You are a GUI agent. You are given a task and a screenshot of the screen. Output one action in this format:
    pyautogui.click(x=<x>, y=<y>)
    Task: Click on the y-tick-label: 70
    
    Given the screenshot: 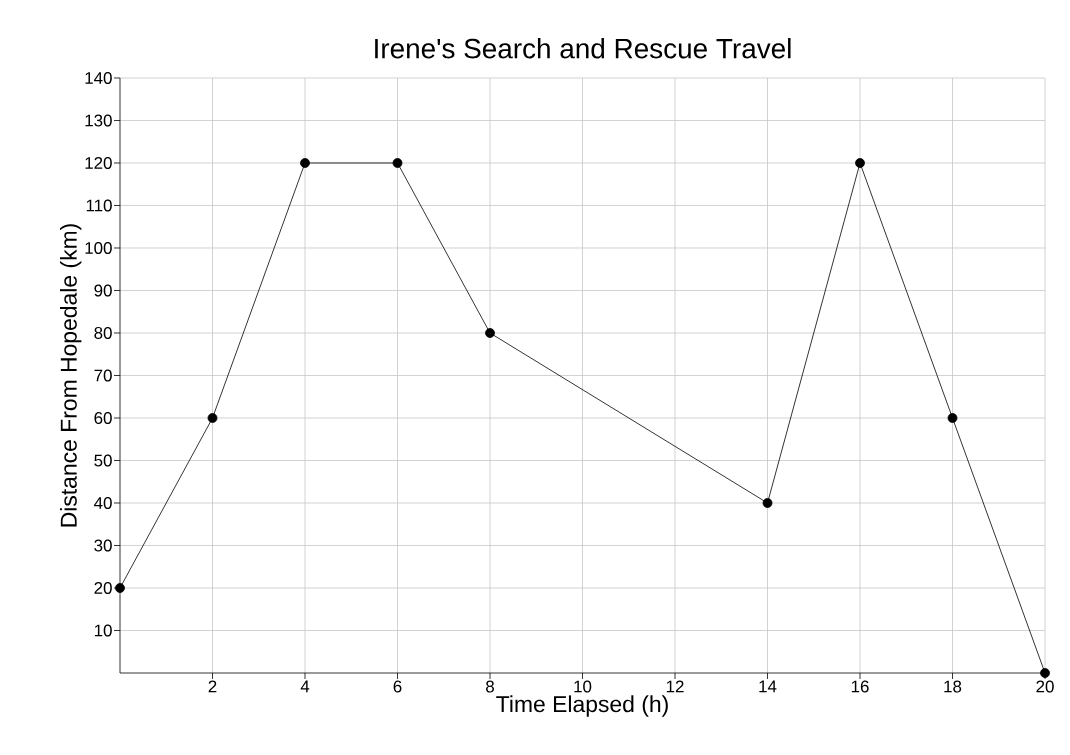 What is the action you would take?
    pyautogui.click(x=103, y=375)
    